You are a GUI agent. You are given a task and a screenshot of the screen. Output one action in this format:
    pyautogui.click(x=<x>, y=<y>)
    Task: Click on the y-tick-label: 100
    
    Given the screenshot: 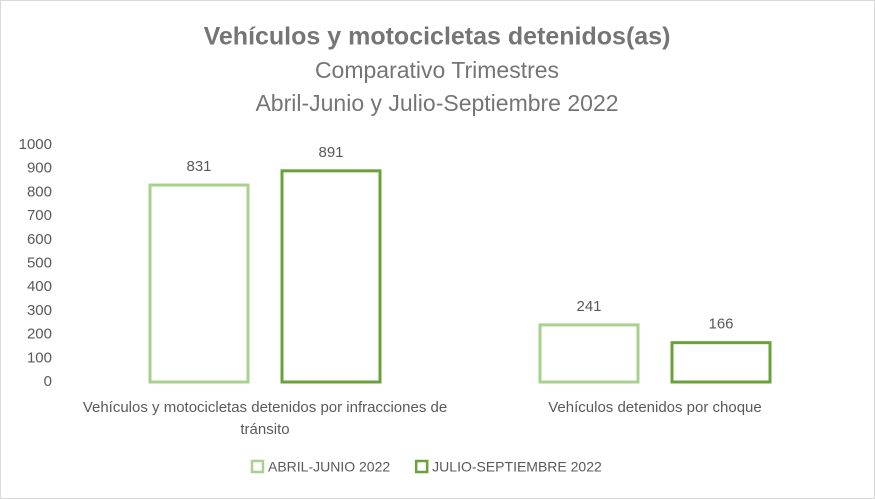 What is the action you would take?
    pyautogui.click(x=39, y=357)
    